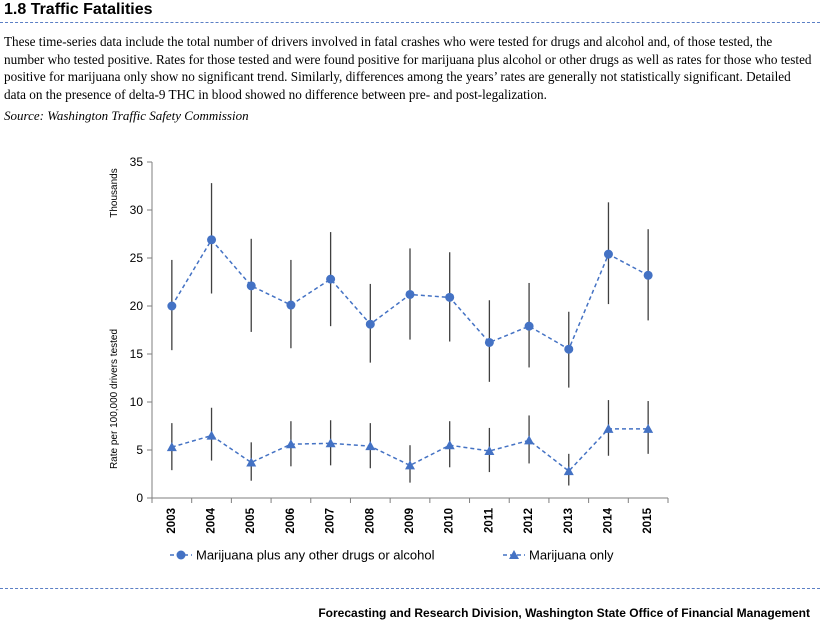 This screenshot has width=820, height=628. I want to click on x-tick-label: 2004, so click(212, 520).